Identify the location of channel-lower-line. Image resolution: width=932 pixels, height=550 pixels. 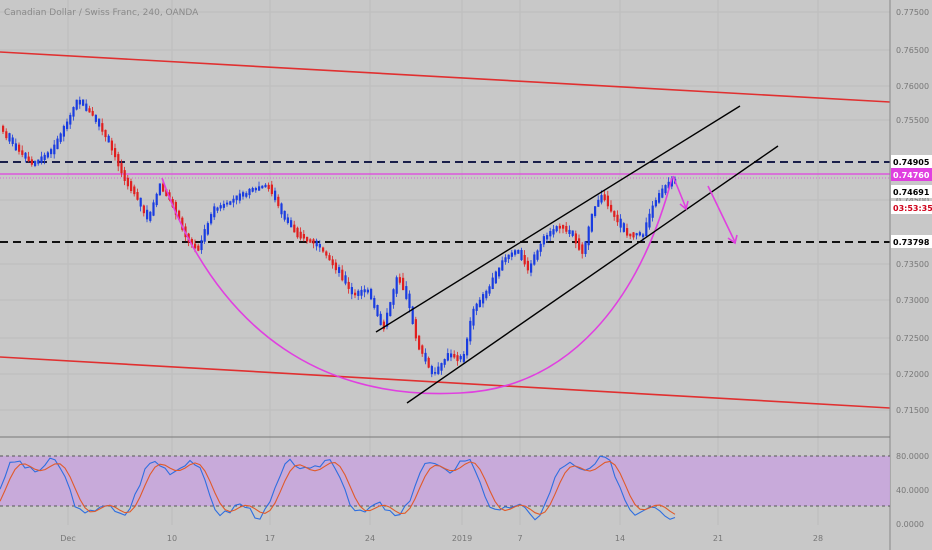
(445, 382).